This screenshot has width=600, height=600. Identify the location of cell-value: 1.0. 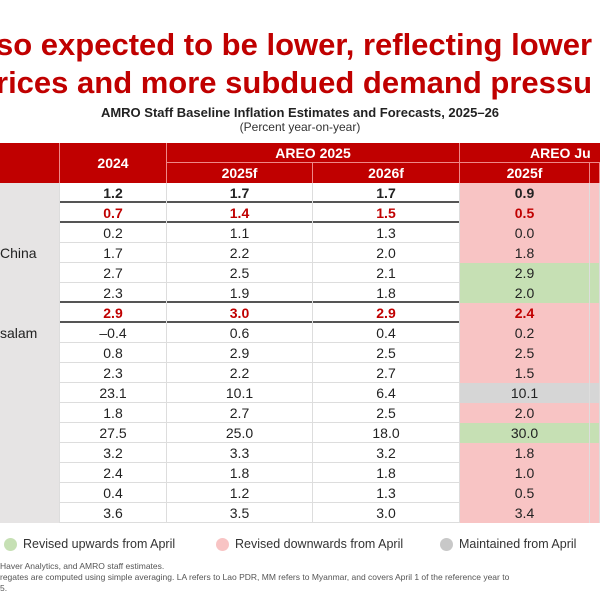
(525, 473).